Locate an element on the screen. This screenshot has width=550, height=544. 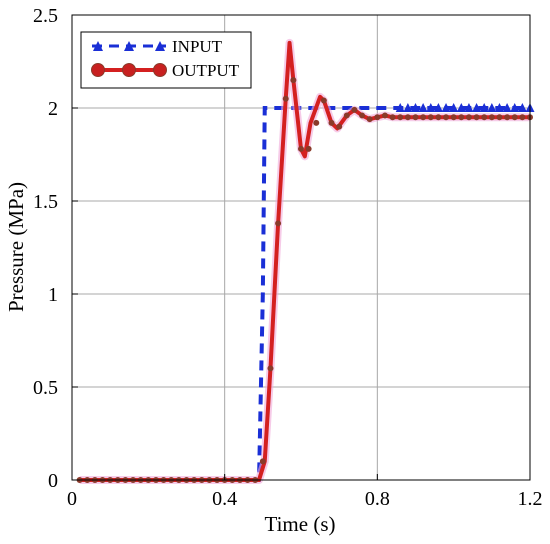
legend-input-label: INPUT is located at coordinates (197, 46).